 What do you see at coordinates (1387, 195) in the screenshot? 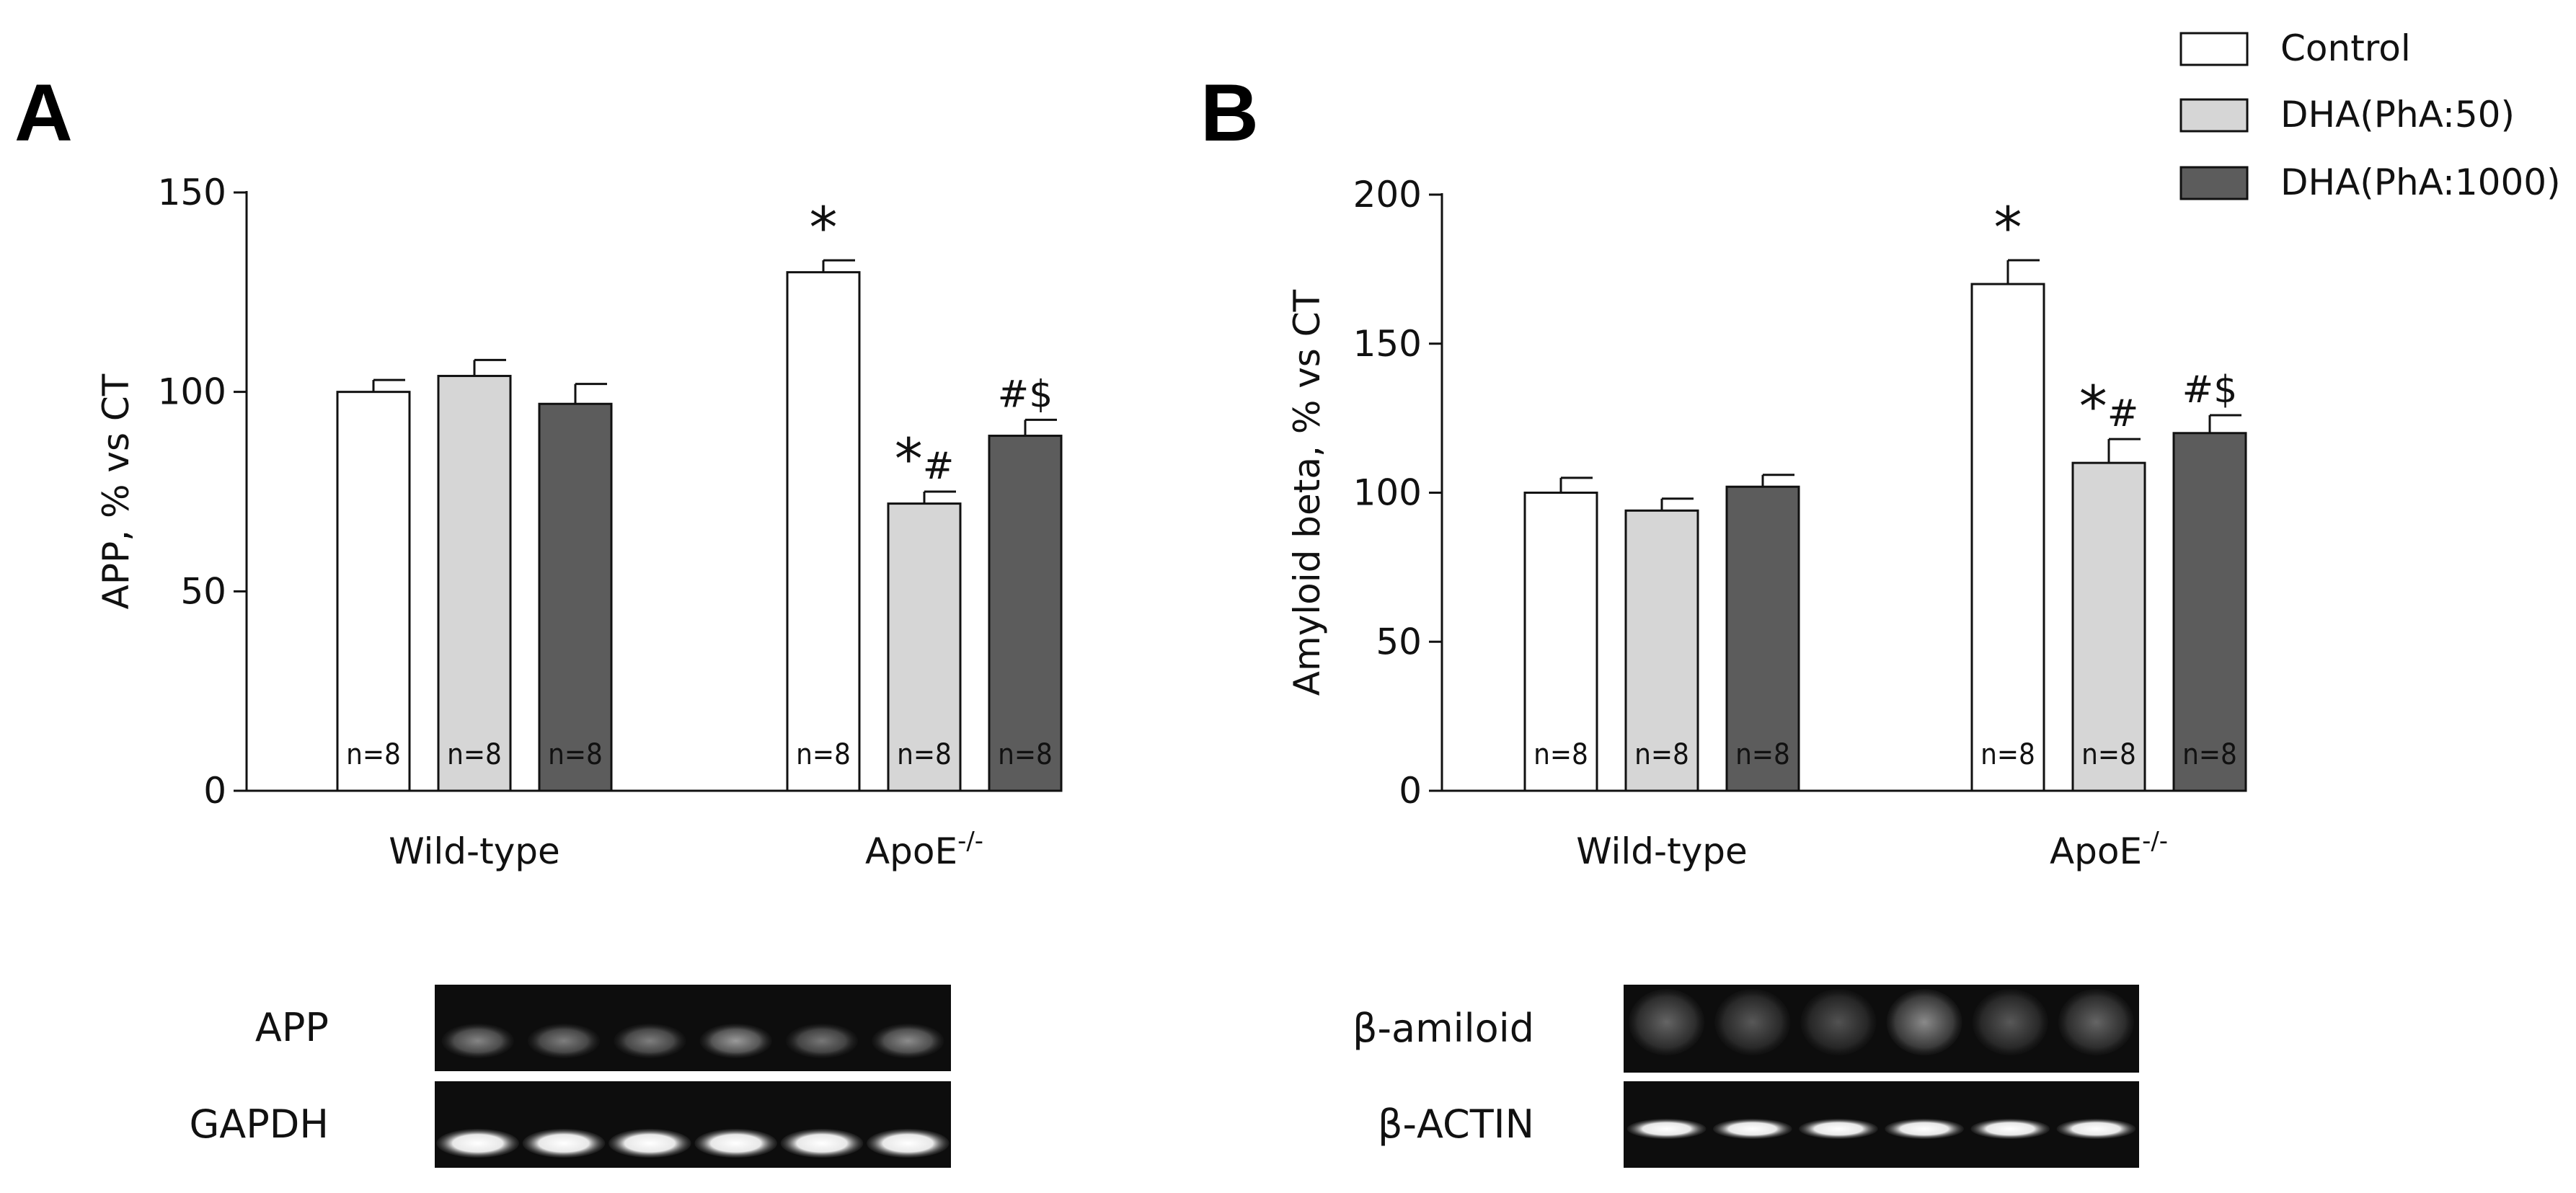
I see `y-tick-label: 200` at bounding box center [1387, 195].